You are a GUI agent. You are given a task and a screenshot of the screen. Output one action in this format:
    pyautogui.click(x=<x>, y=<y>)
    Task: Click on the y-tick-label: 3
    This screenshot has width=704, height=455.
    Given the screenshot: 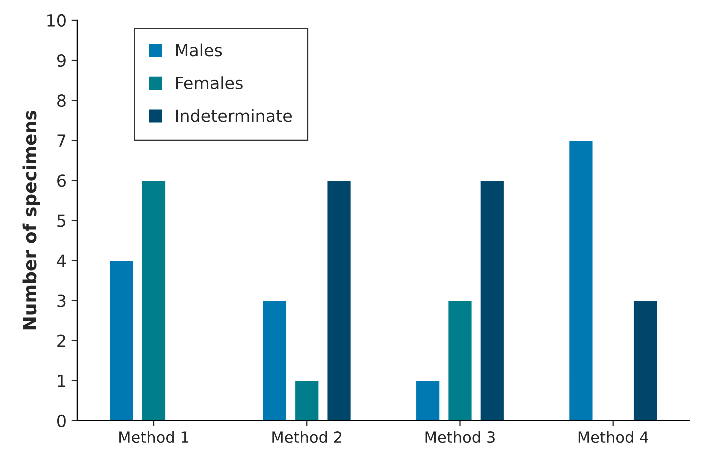 What is the action you would take?
    pyautogui.click(x=62, y=301)
    